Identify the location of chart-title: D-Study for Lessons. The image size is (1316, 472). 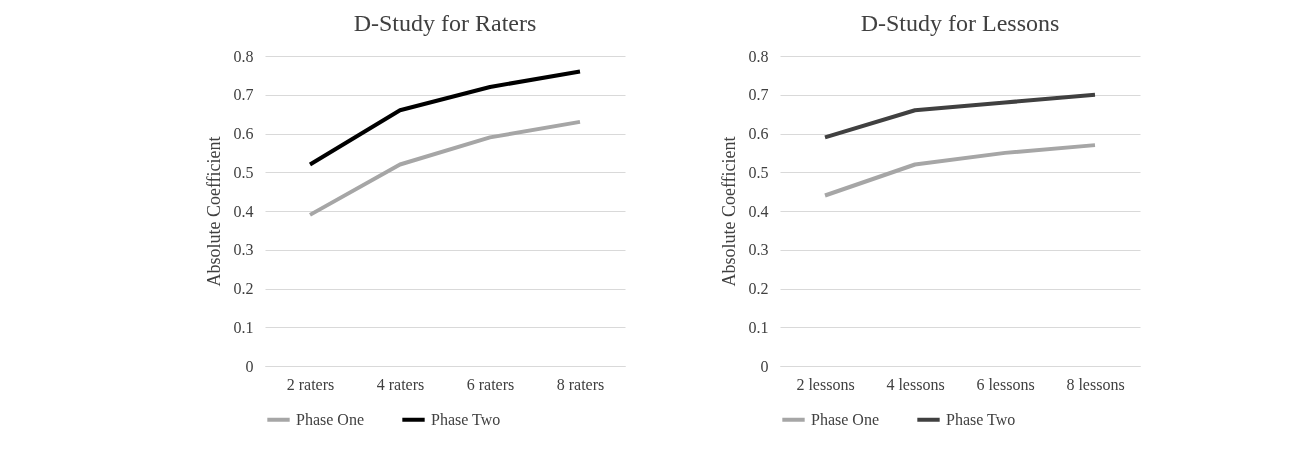
(960, 23).